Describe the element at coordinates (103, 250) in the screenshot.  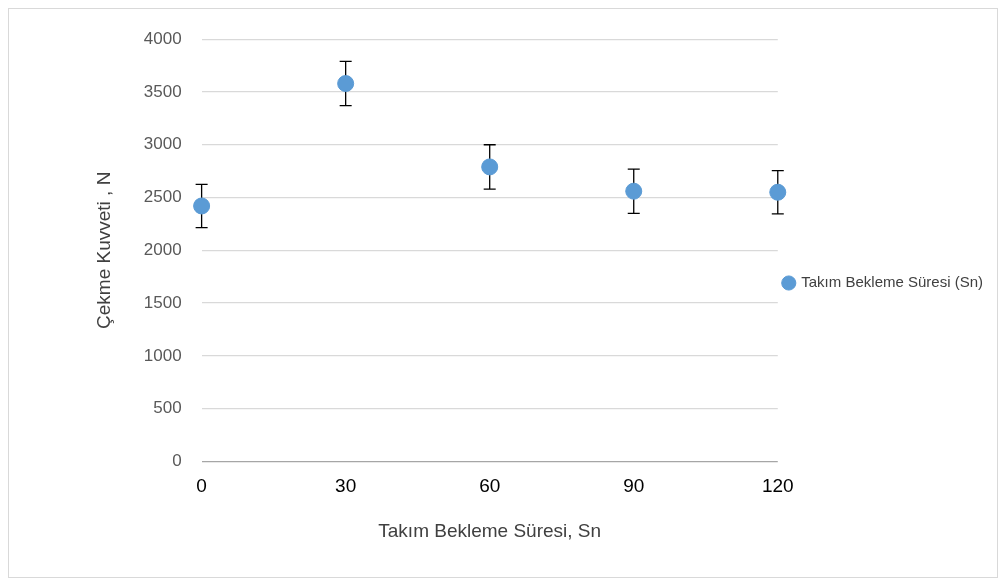
I see `y-axis-title: Çekme Kuvveti , N` at that location.